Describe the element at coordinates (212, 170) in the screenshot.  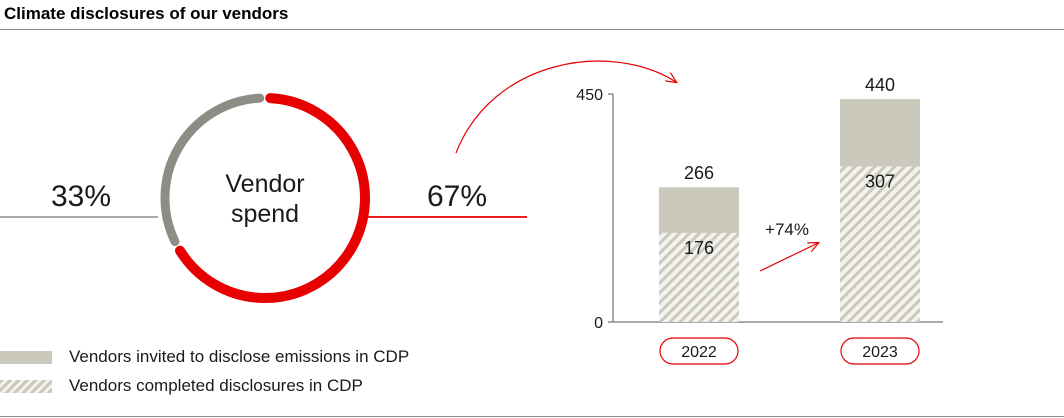
I see `donut-segment-grey` at that location.